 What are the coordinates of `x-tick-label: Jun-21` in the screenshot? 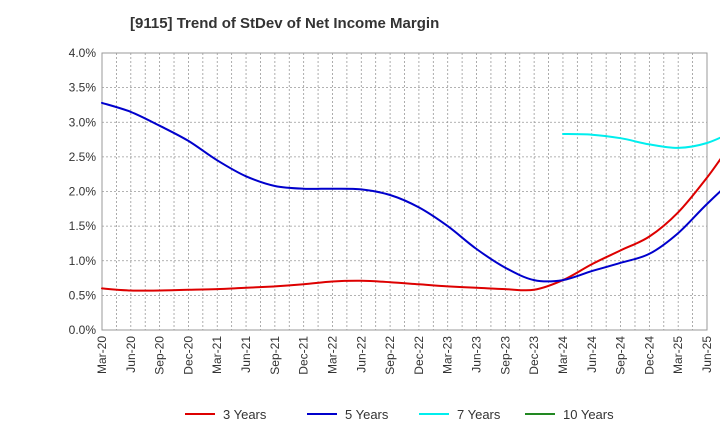 It's located at (246, 354).